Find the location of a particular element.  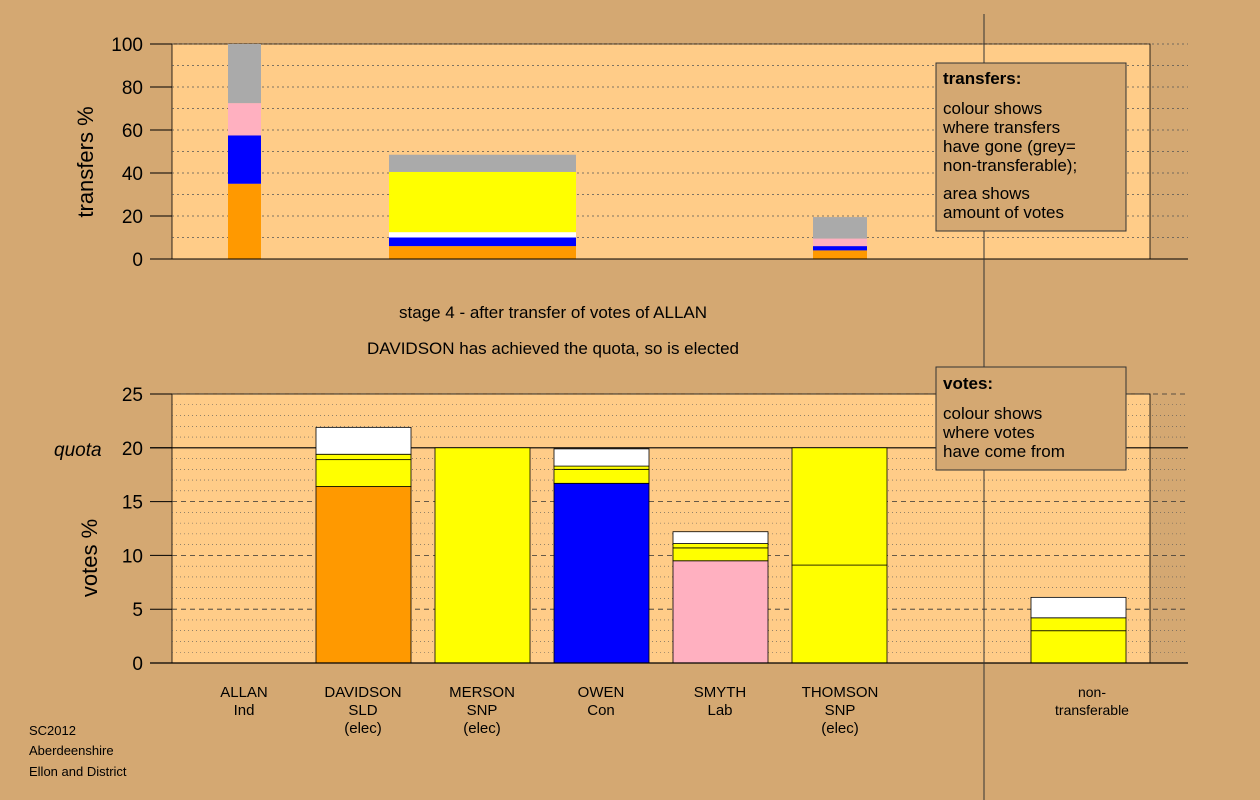

candidate-party: Ind is located at coordinates (244, 710).